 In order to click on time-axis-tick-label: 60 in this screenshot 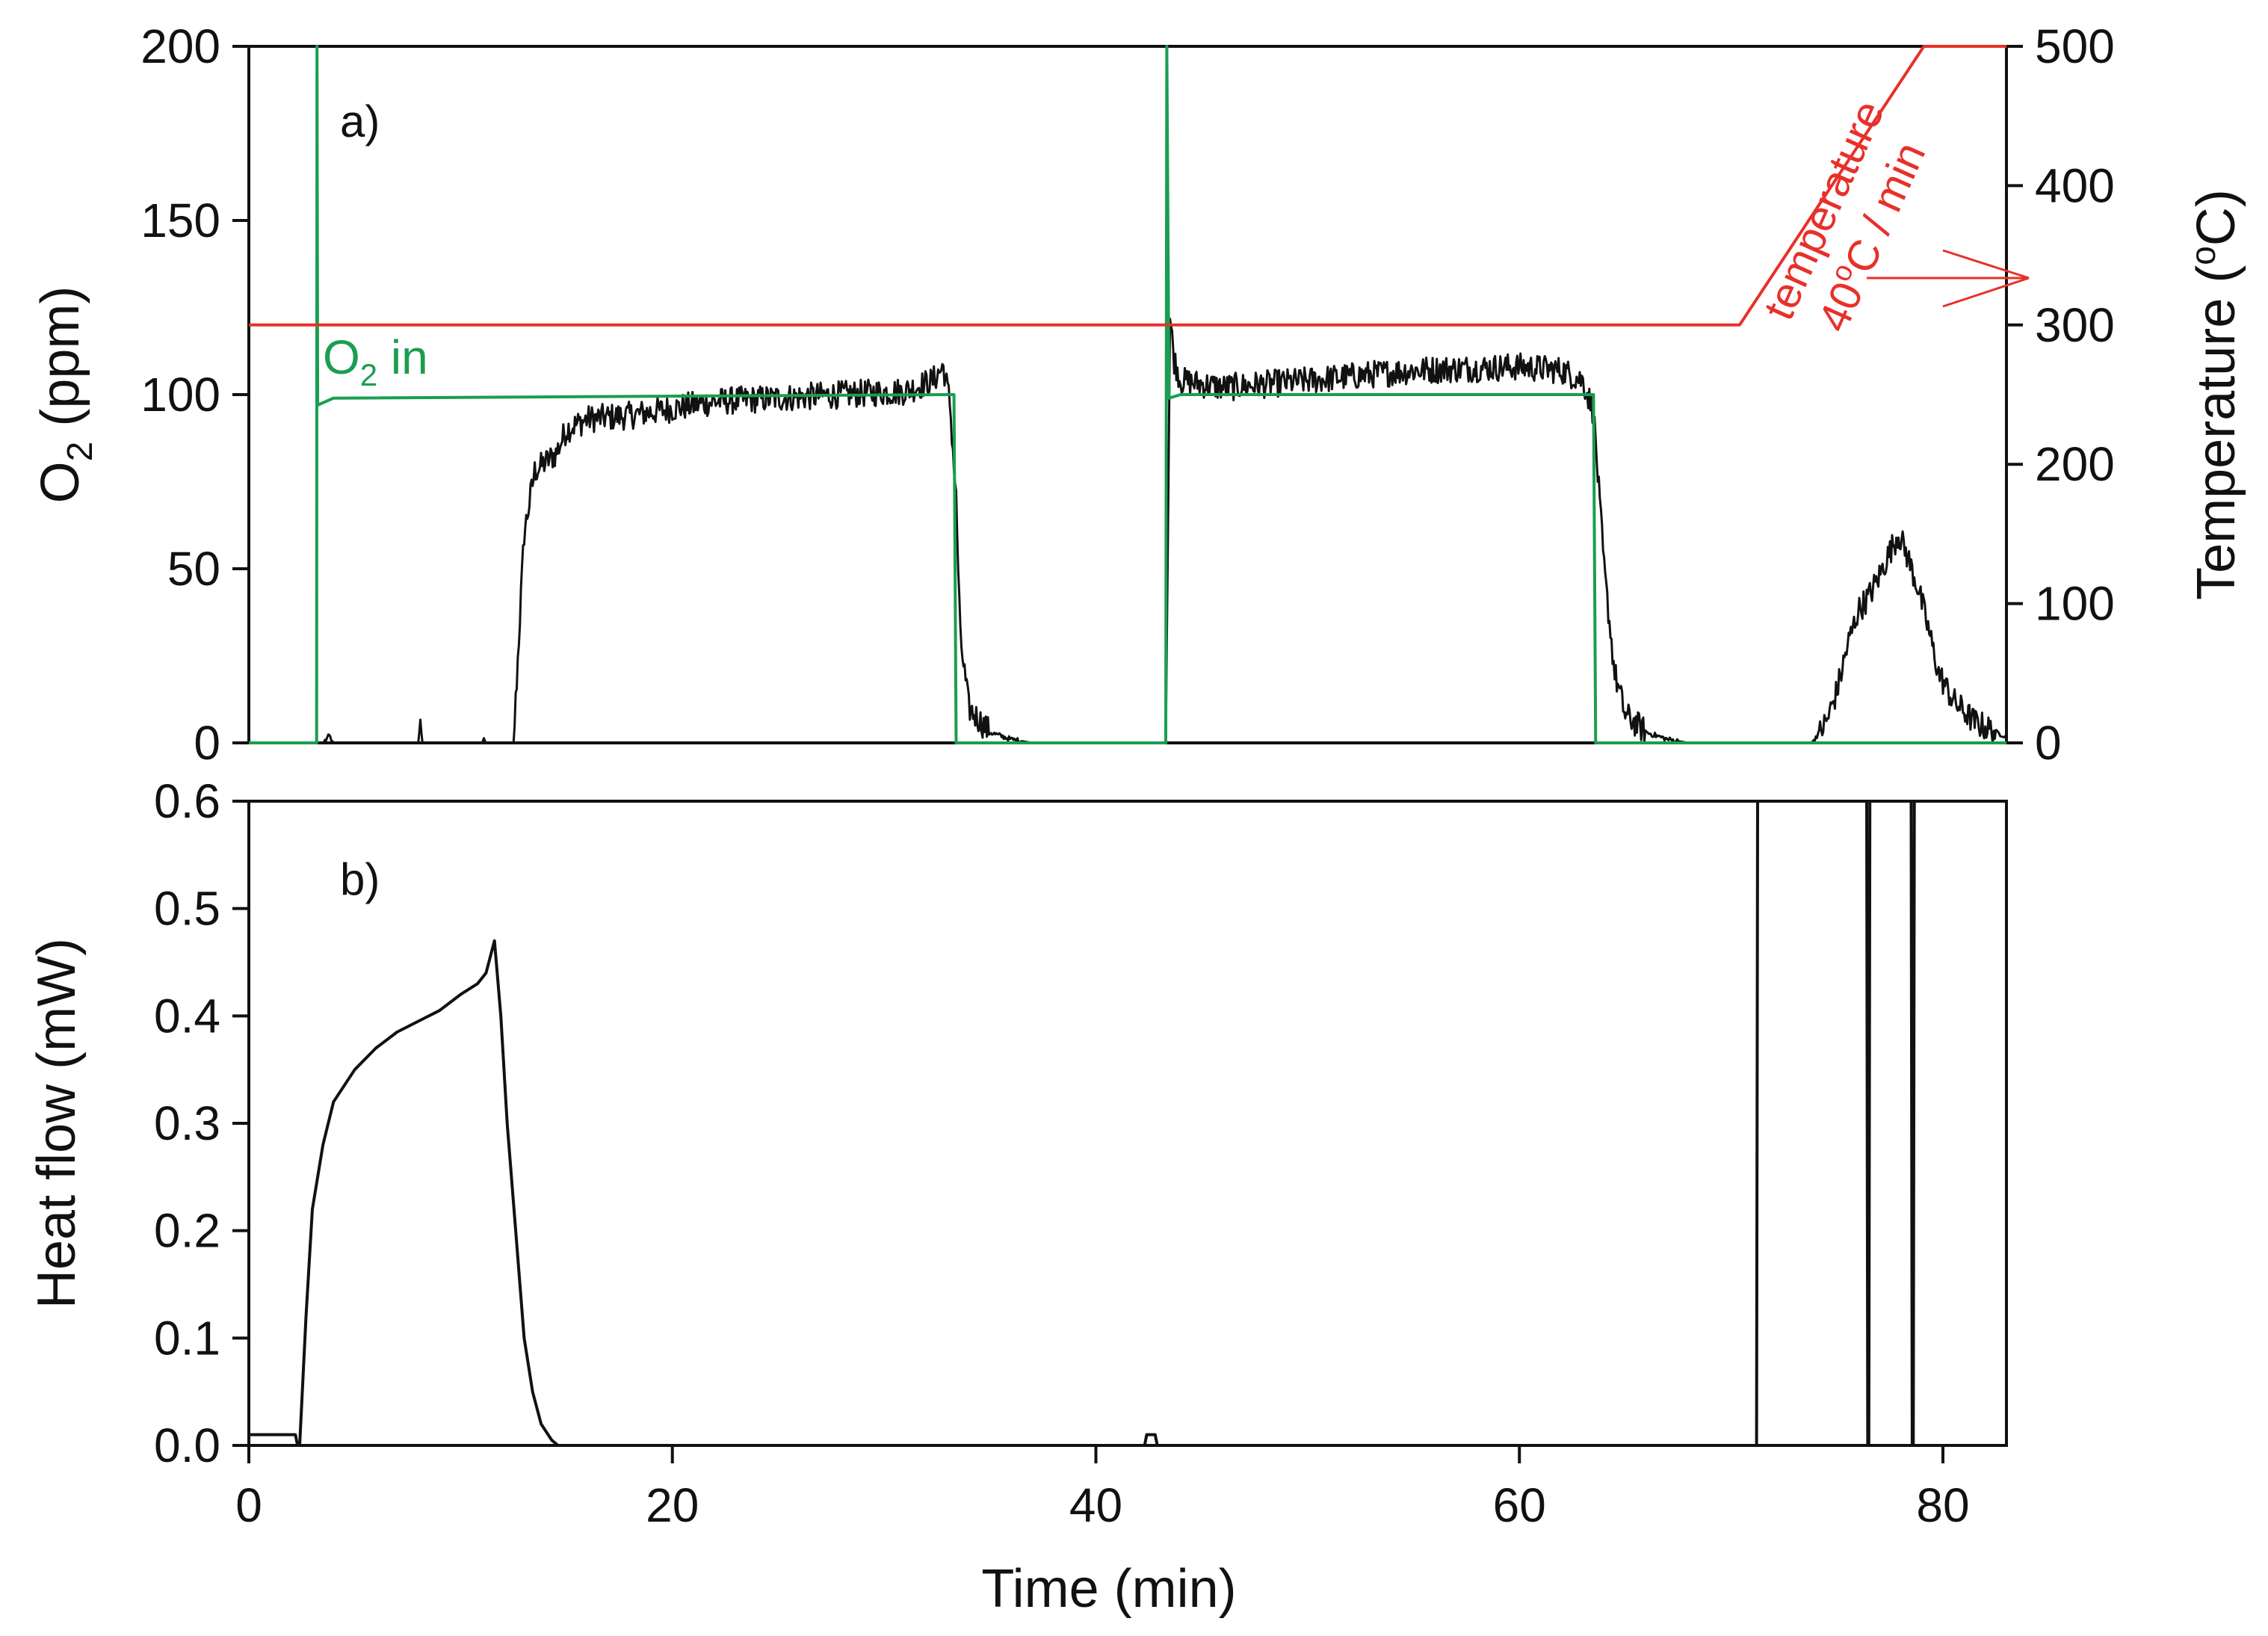, I will do `click(1519, 1505)`.